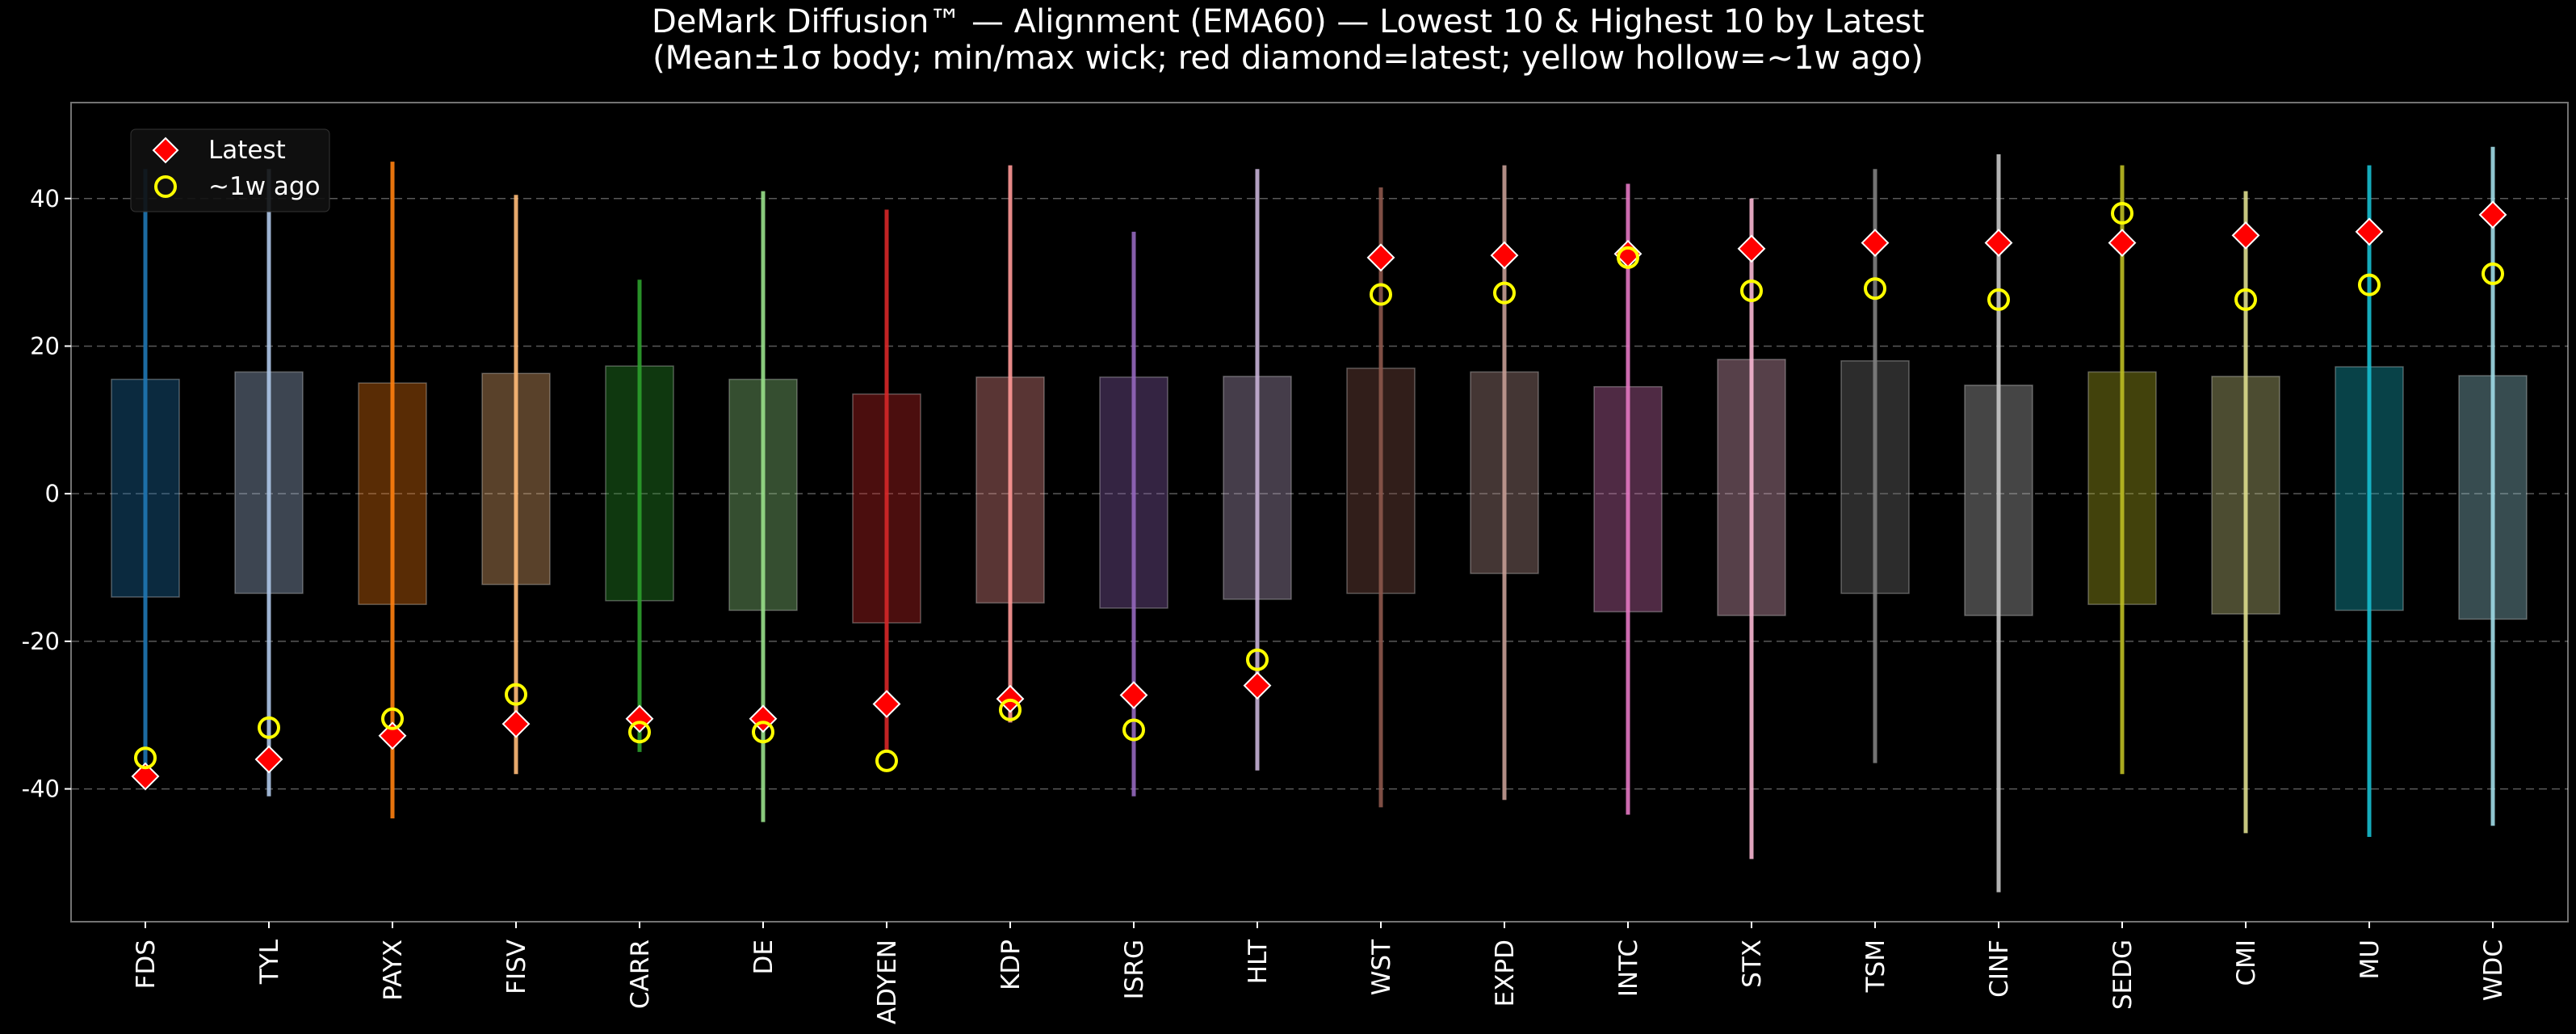 The width and height of the screenshot is (2576, 1034). What do you see at coordinates (516, 967) in the screenshot?
I see `x-tick-label-fisv: FISV` at bounding box center [516, 967].